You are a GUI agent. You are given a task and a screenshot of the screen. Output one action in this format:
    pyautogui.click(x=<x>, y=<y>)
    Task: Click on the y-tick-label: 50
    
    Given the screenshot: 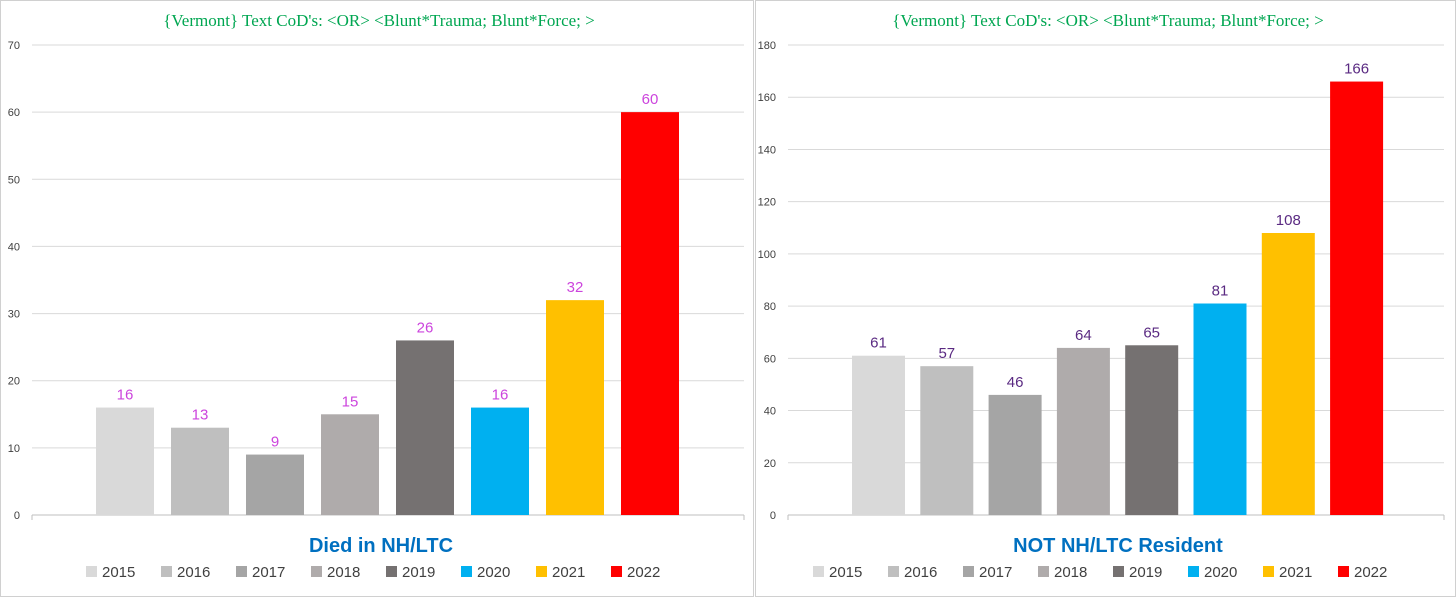 What is the action you would take?
    pyautogui.click(x=14, y=180)
    